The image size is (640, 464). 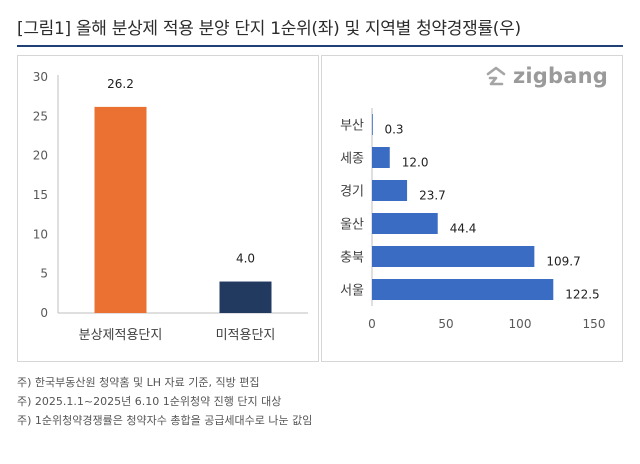 What do you see at coordinates (352, 126) in the screenshot?
I see `y-tick-label: 부산` at bounding box center [352, 126].